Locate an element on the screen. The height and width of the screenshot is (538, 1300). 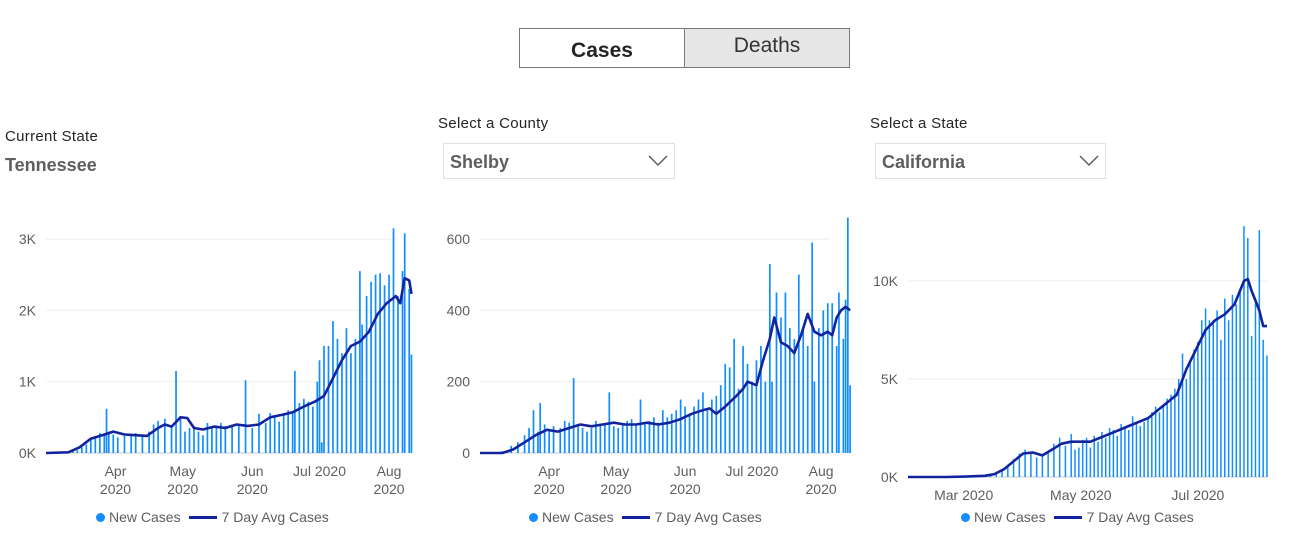
state-dropdown: California is located at coordinates (990, 161).